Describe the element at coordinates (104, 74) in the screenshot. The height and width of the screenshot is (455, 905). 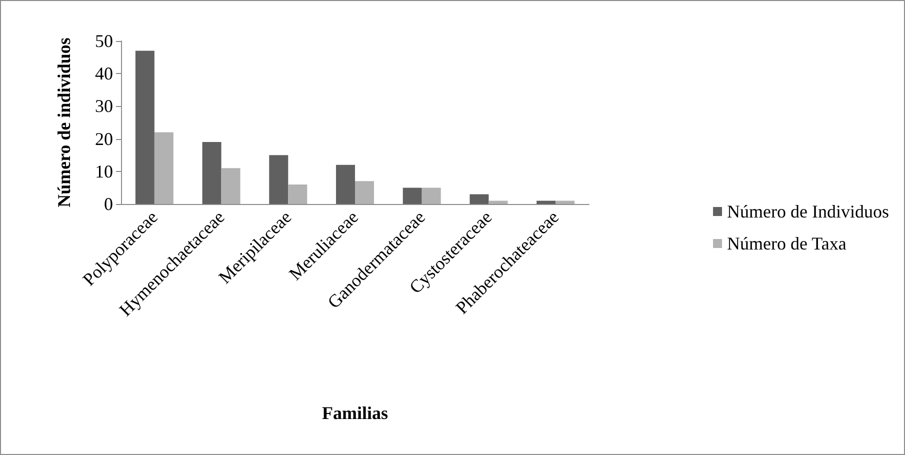
I see `y-tick-label: 40` at that location.